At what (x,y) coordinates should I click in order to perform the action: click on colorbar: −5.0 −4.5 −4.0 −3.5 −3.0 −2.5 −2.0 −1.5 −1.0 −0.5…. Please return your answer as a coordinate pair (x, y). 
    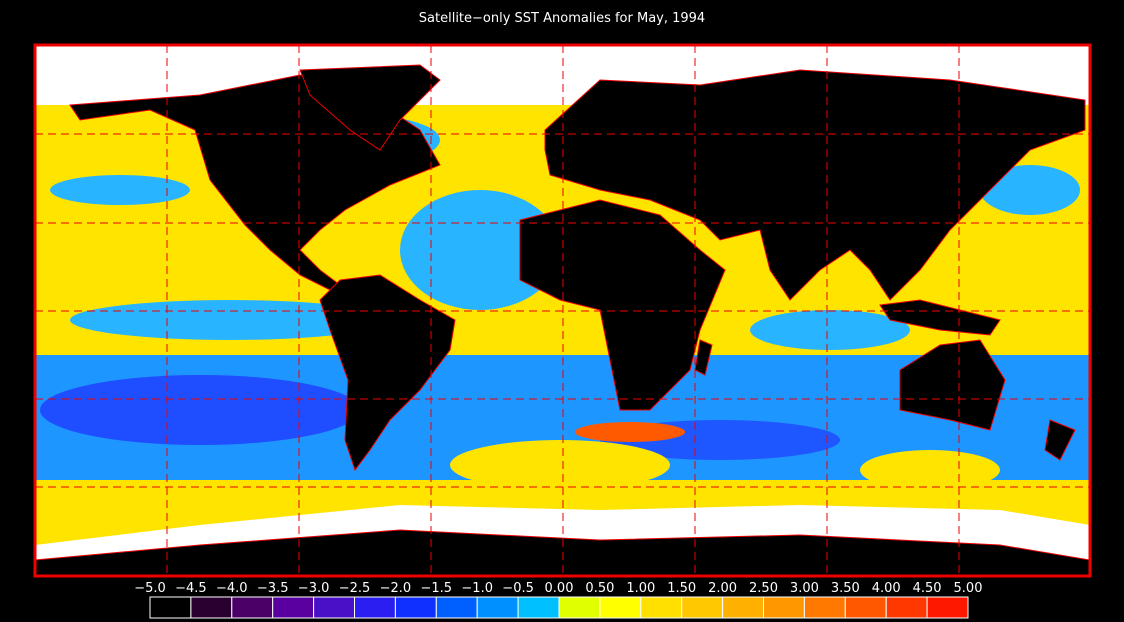
    Looking at the image, I should click on (558, 600).